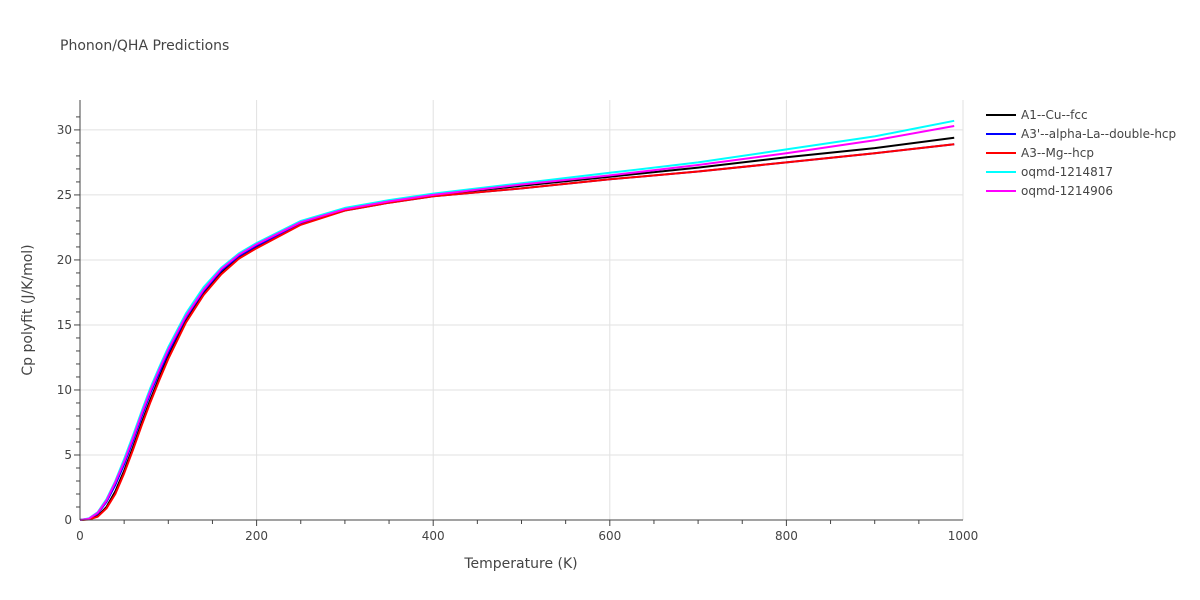  I want to click on x-tick-label: 600, so click(609, 536).